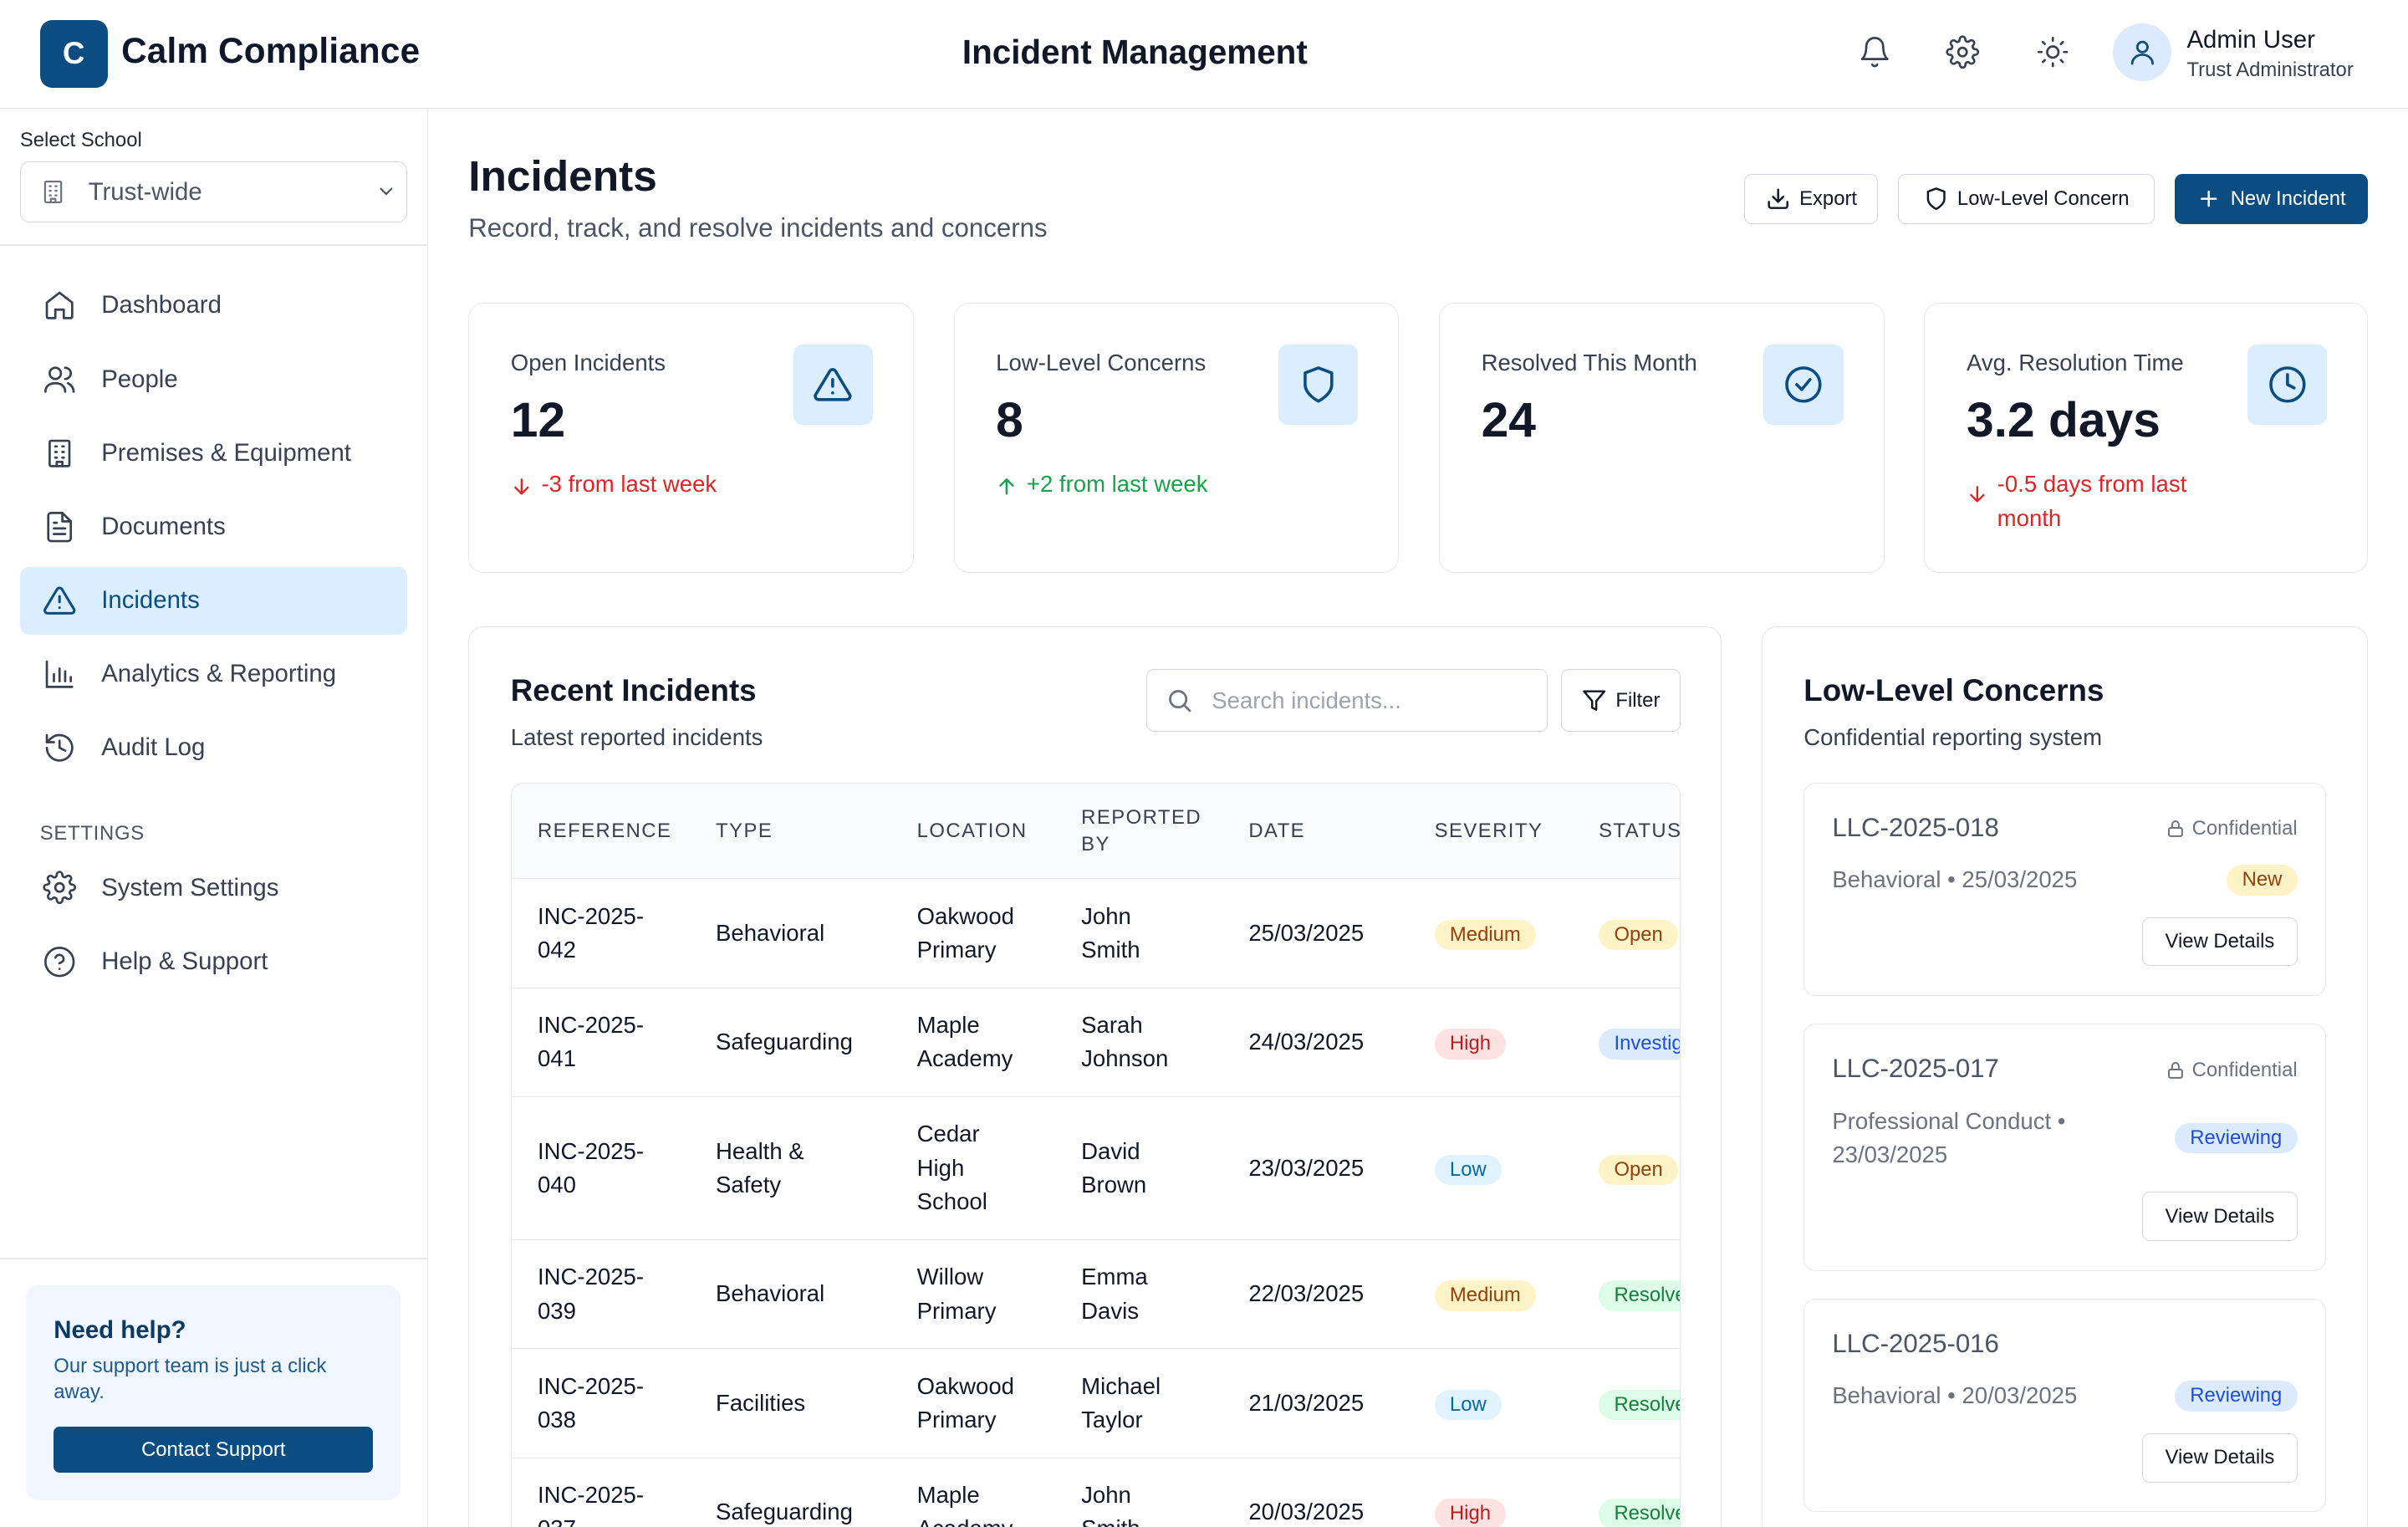 This screenshot has width=2408, height=1527. Describe the element at coordinates (790, 1492) in the screenshot. I see `cell-type: Safeguarding` at that location.